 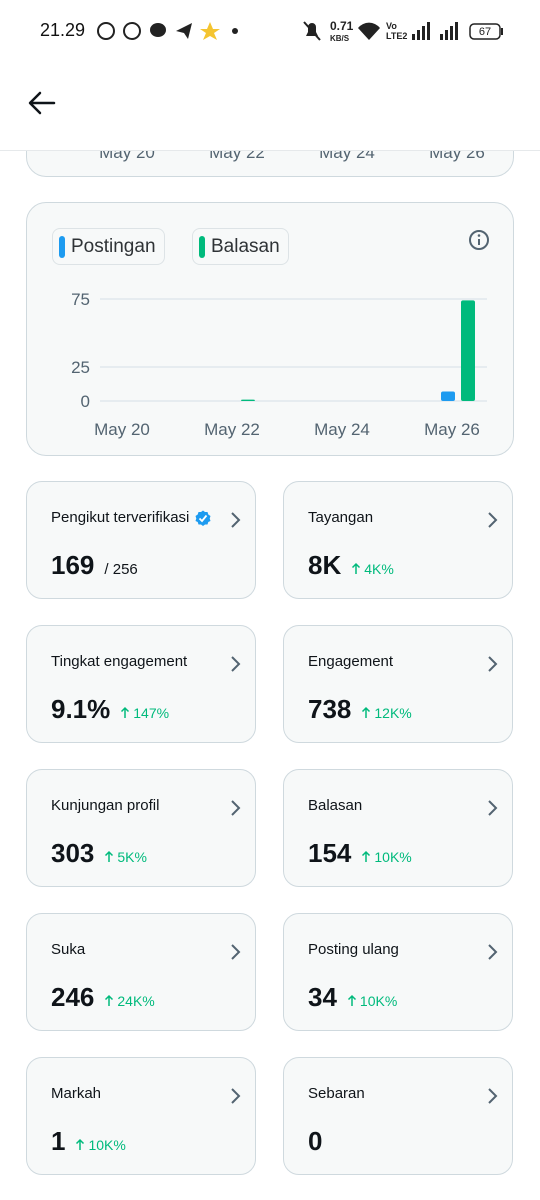 I want to click on stat-card: Posting ulang 34 10K%, so click(x=398, y=972).